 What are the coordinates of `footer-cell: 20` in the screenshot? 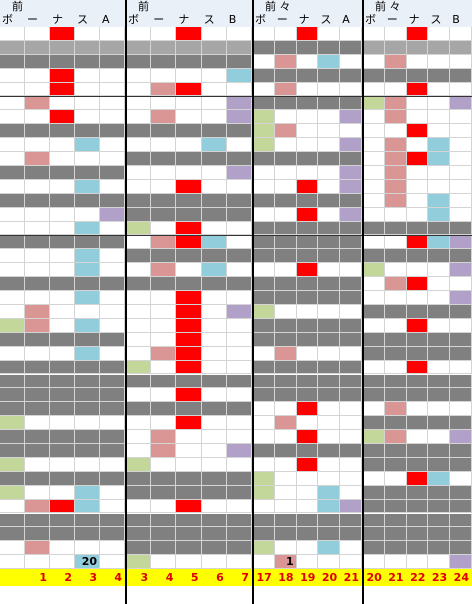 It's located at (329, 578).